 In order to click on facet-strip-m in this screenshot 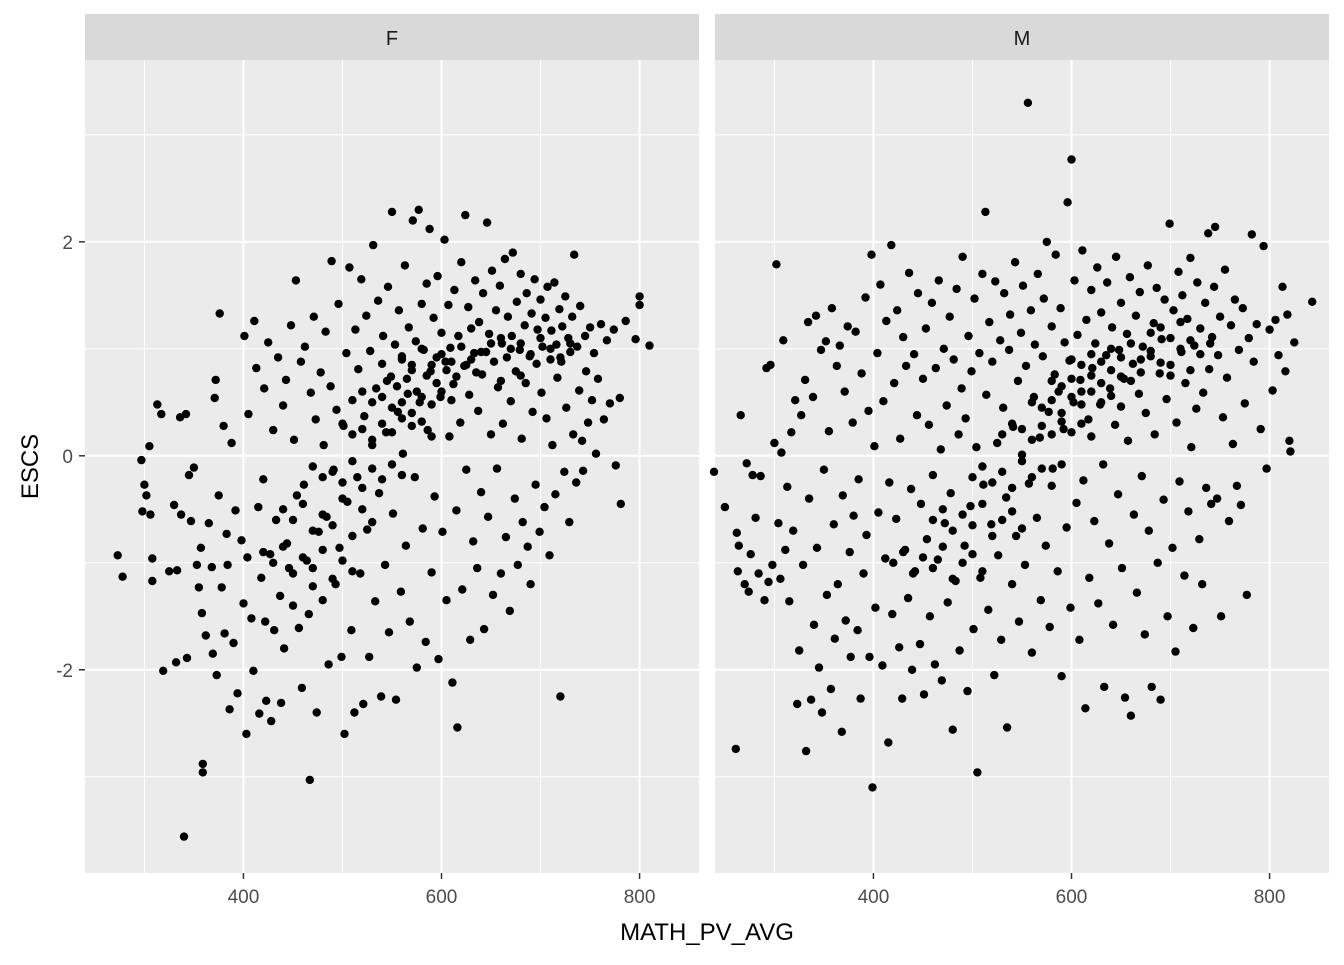, I will do `click(1022, 37)`.